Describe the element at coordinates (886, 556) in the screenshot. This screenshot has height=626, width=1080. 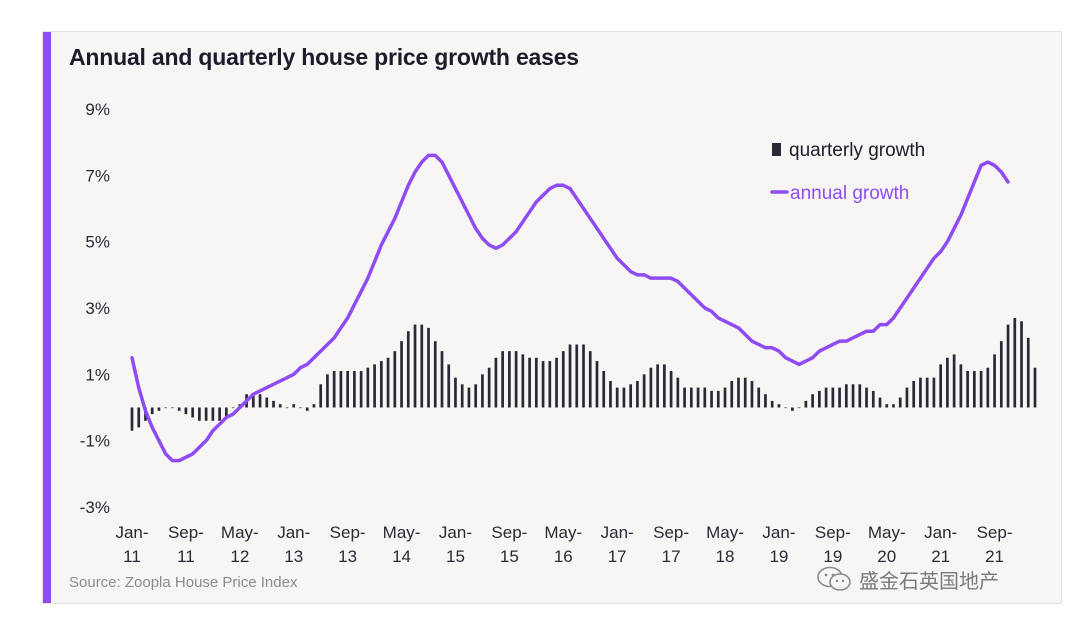
I see `x-tick-year: 20` at that location.